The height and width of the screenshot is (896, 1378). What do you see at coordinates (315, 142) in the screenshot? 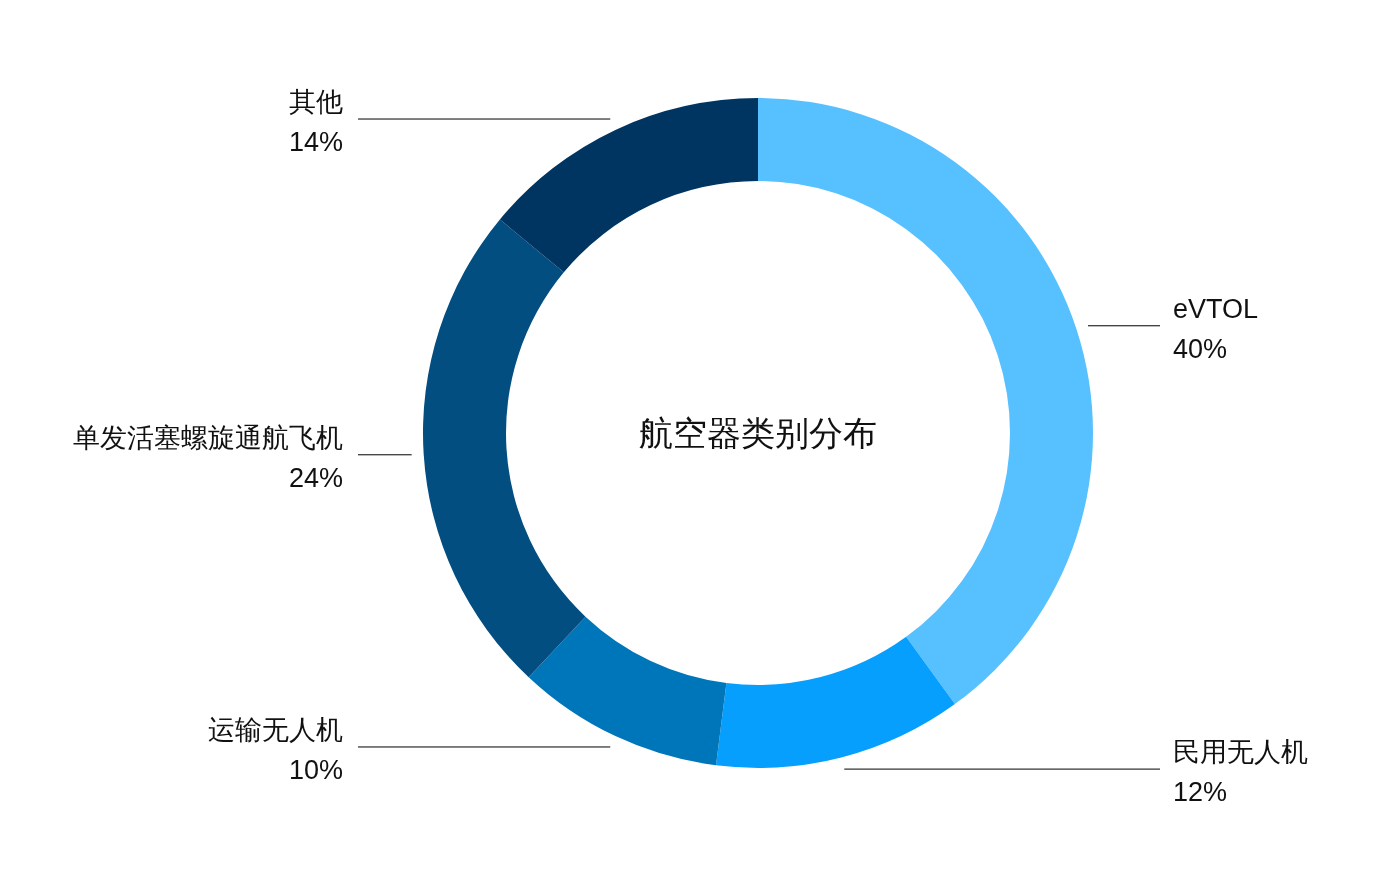
I see `data-label: 14%` at bounding box center [315, 142].